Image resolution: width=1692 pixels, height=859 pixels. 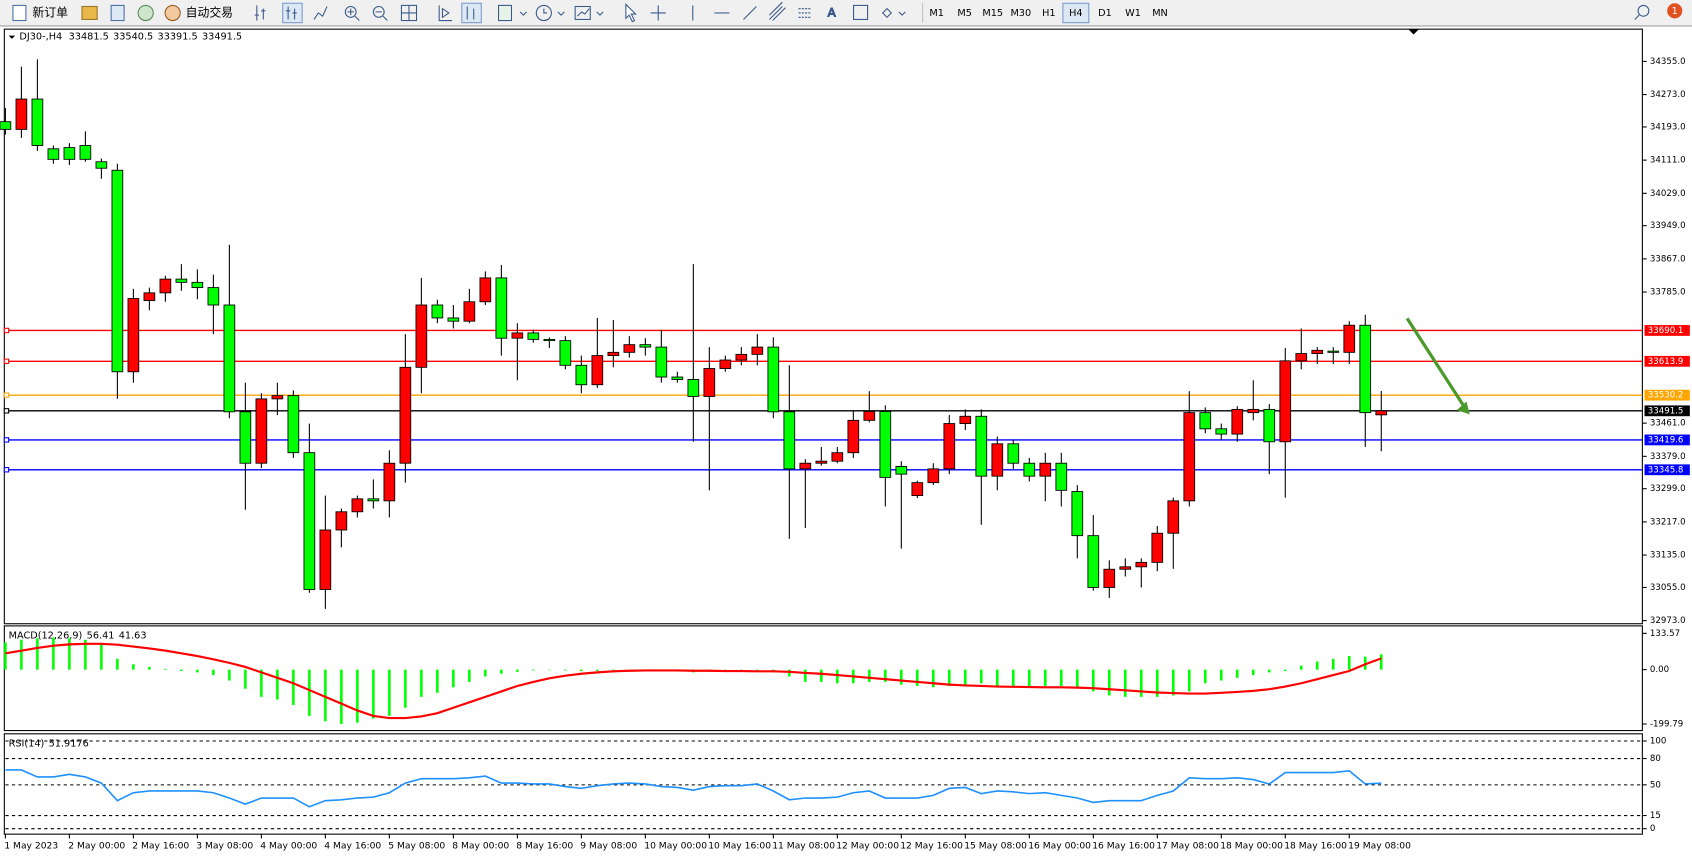 What do you see at coordinates (675, 846) in the screenshot?
I see `x-tick-label: 10 May 00:00` at bounding box center [675, 846].